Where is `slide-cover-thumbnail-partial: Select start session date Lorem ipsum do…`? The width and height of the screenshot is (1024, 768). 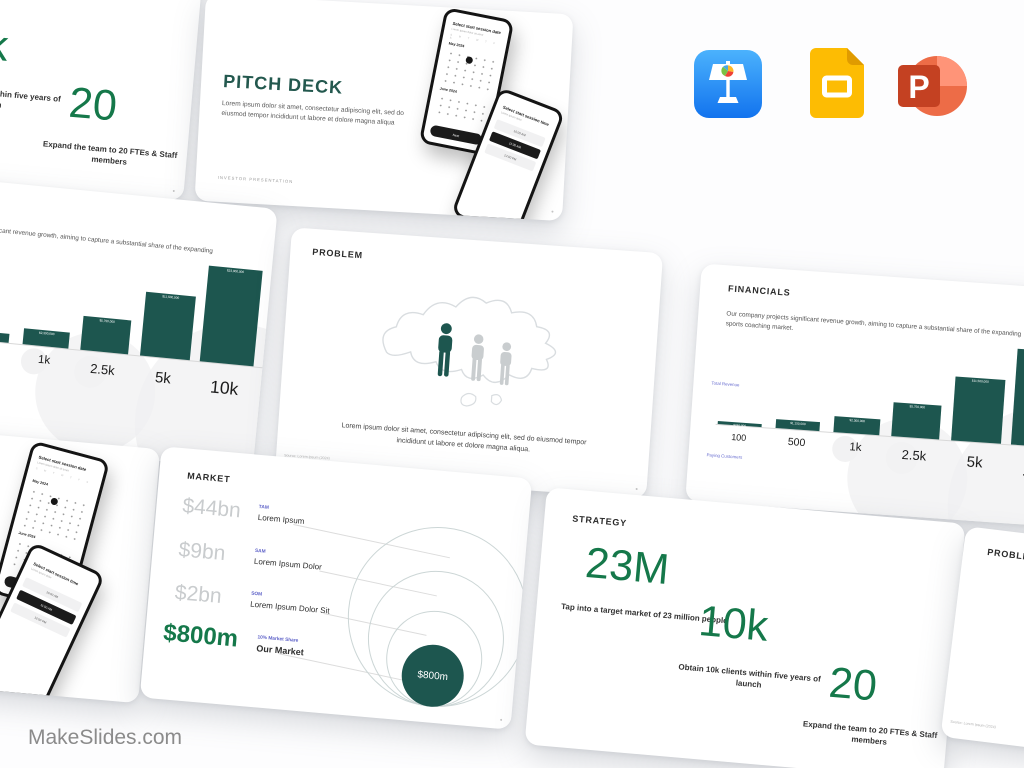 slide-cover-thumbnail-partial: Select start session date Lorem ipsum do… is located at coordinates (80, 557).